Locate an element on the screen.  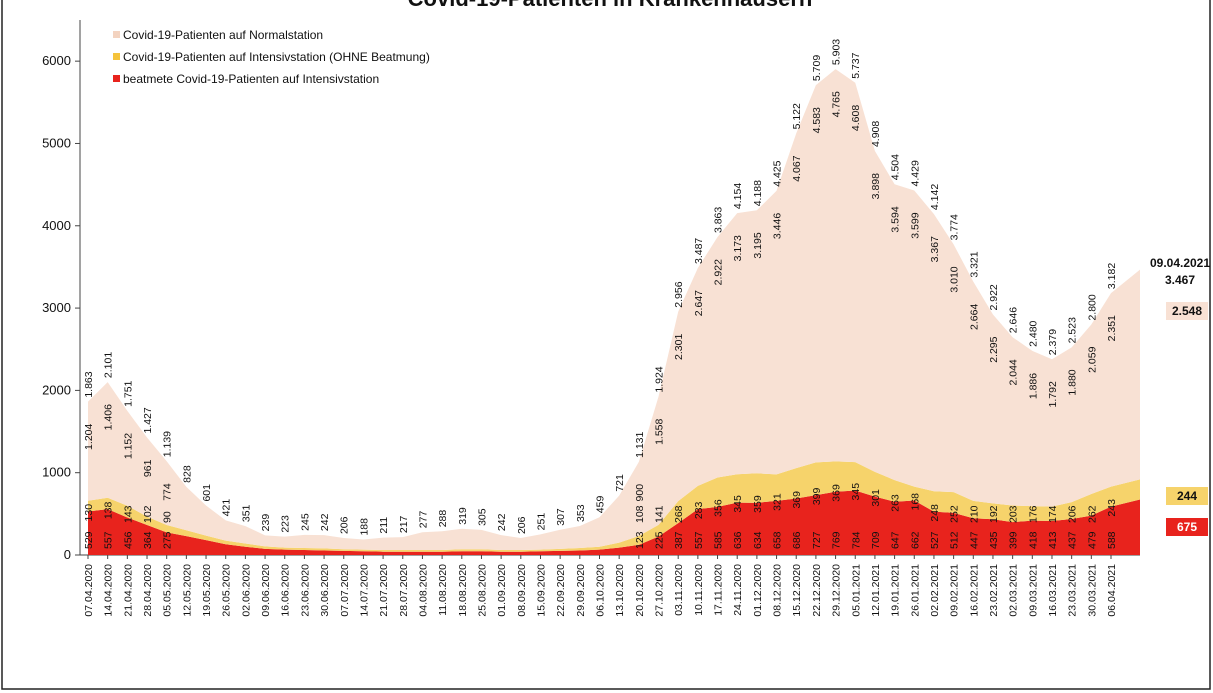
data-label: 1.558 is located at coordinates (660, 431).